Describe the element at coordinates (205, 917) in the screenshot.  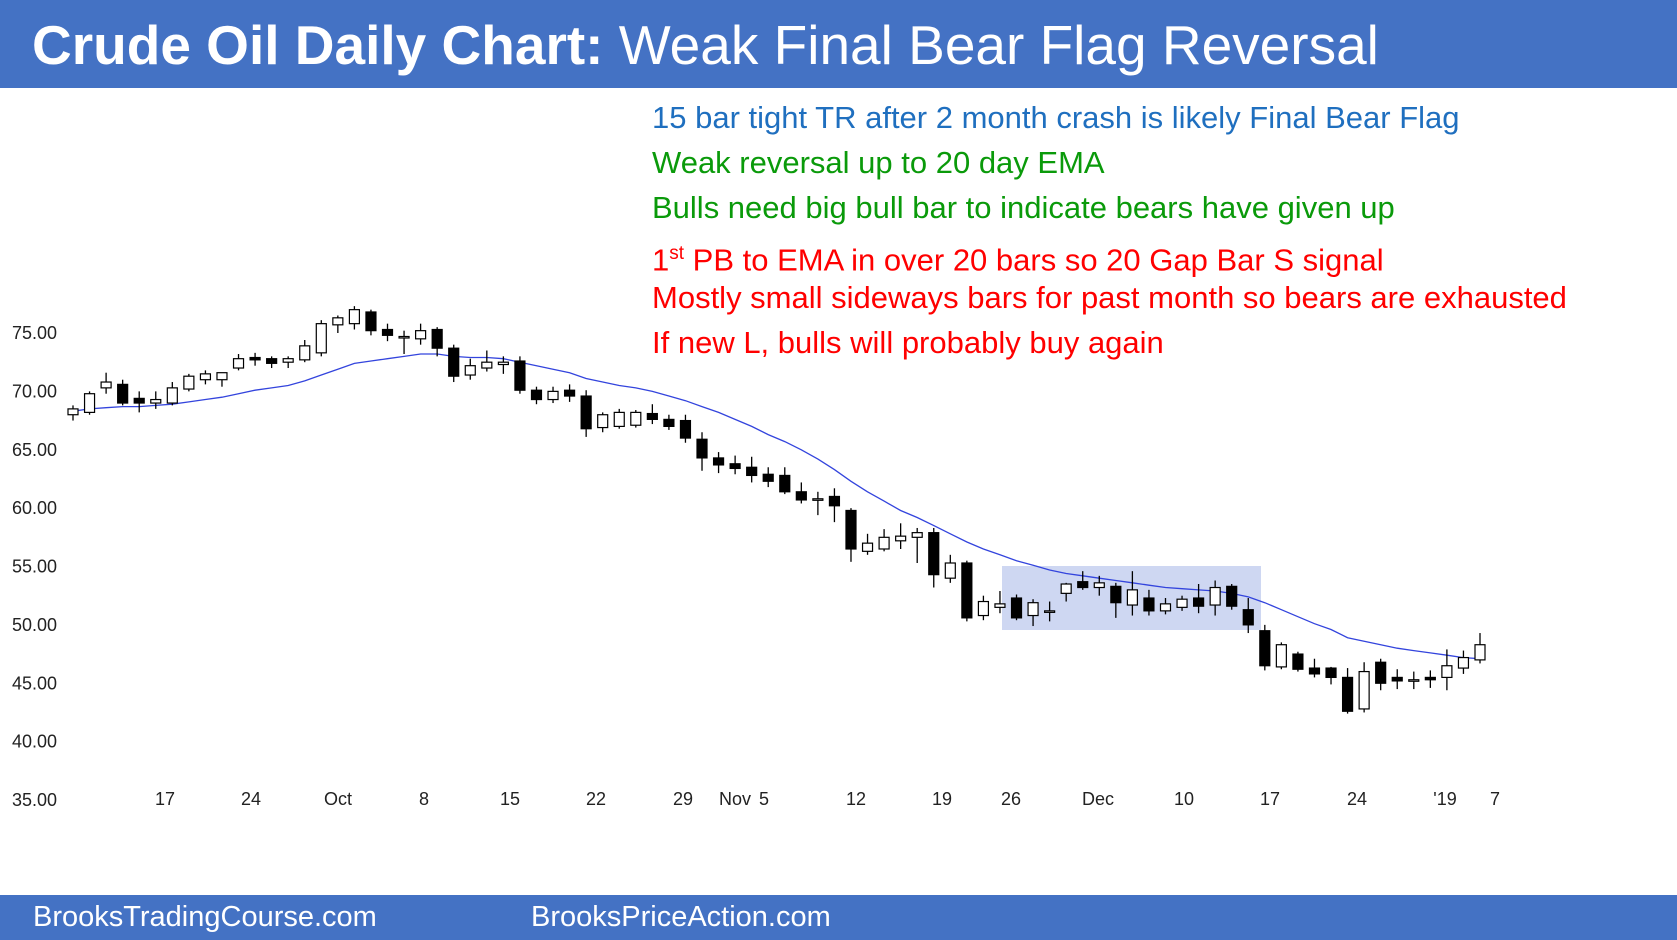
I see `footer-link-trading-course: BrooksTradingCourse.com` at that location.